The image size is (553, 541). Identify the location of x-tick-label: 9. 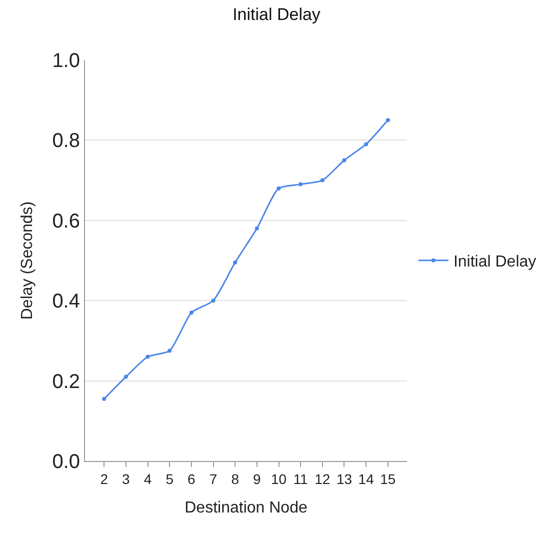
(257, 478).